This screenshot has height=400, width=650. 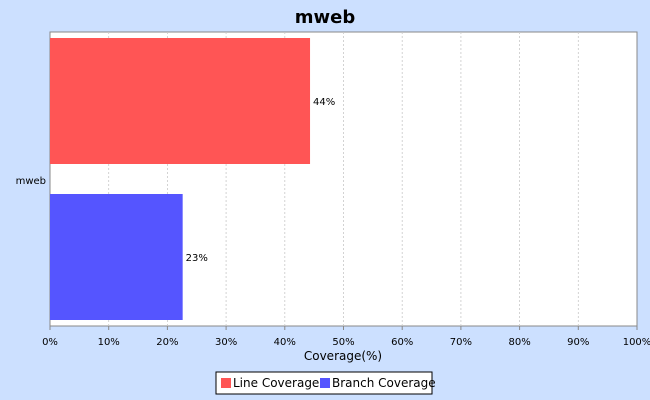 What do you see at coordinates (461, 342) in the screenshot?
I see `x-tick-label: 70%` at bounding box center [461, 342].